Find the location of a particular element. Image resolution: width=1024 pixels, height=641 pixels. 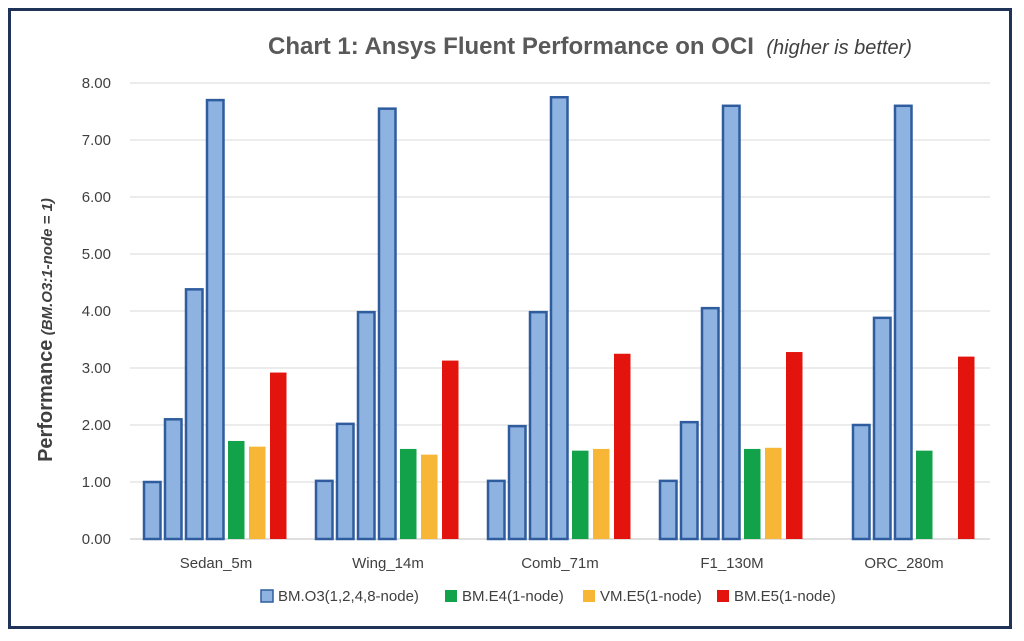

y-tick-label: 2.00 is located at coordinates (96, 425).